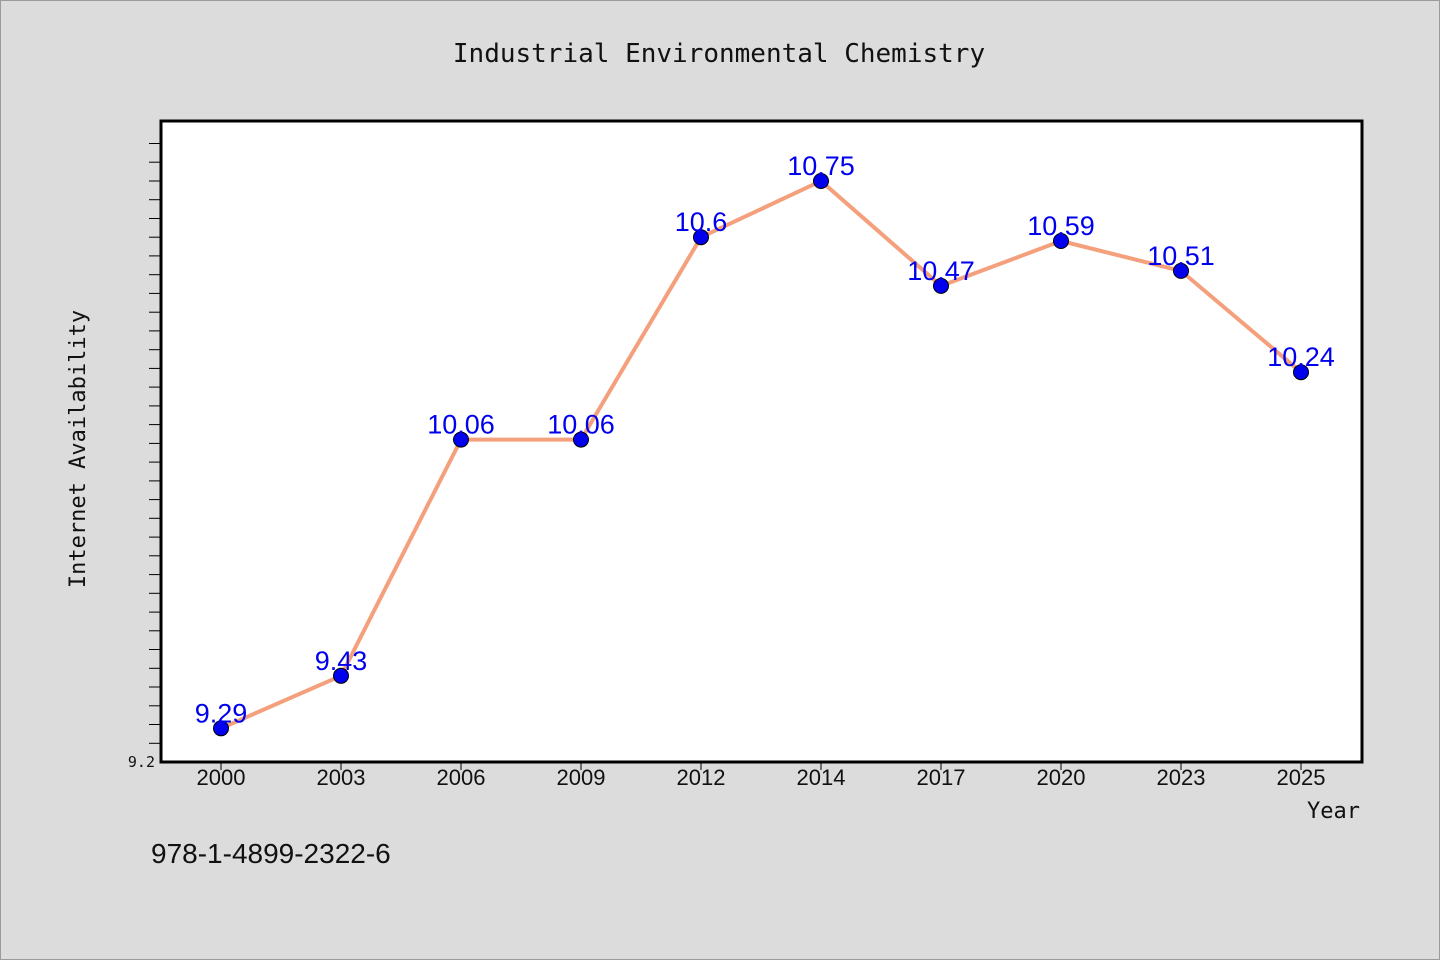  What do you see at coordinates (1301, 777) in the screenshot?
I see `x-axis-tick-label: 2025` at bounding box center [1301, 777].